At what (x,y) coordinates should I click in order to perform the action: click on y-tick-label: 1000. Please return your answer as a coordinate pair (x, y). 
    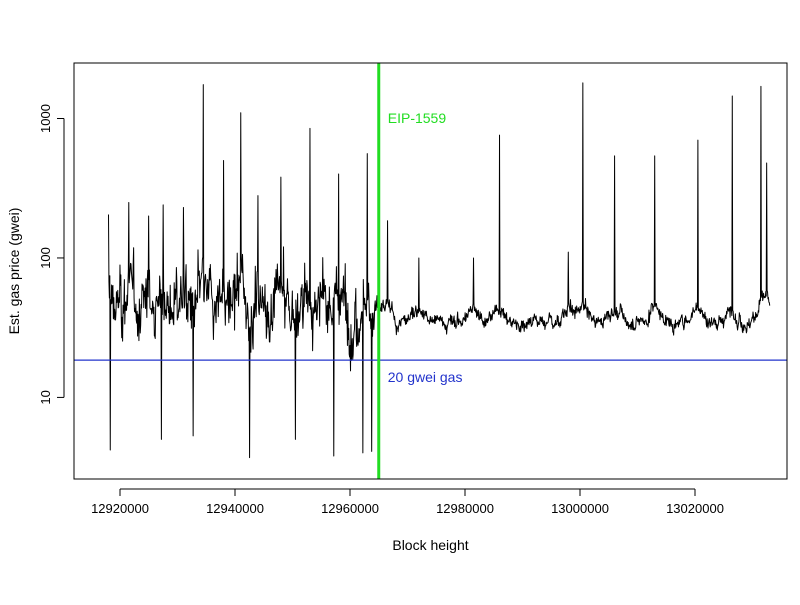
    Looking at the image, I should click on (45, 118).